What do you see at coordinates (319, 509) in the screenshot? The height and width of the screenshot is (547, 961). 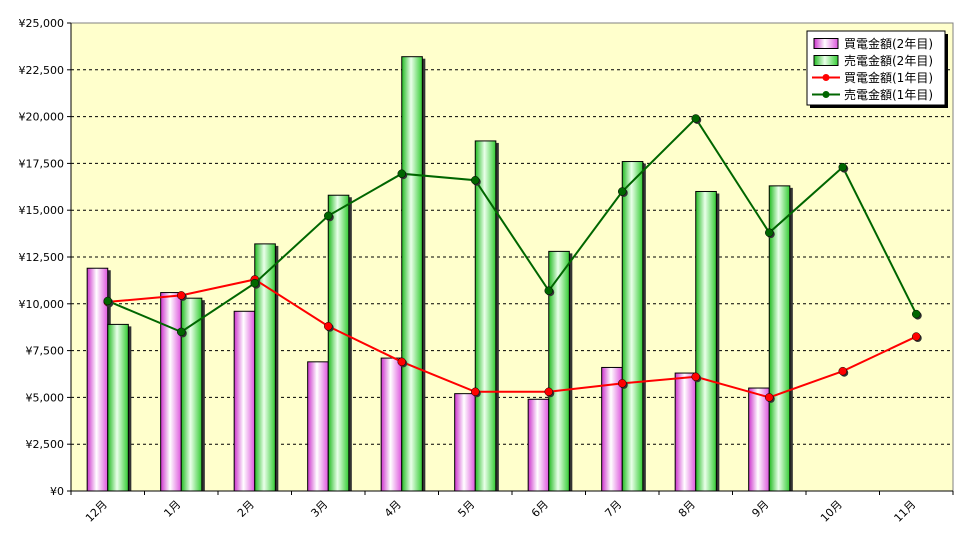 I see `x-tick-label: 3月` at bounding box center [319, 509].